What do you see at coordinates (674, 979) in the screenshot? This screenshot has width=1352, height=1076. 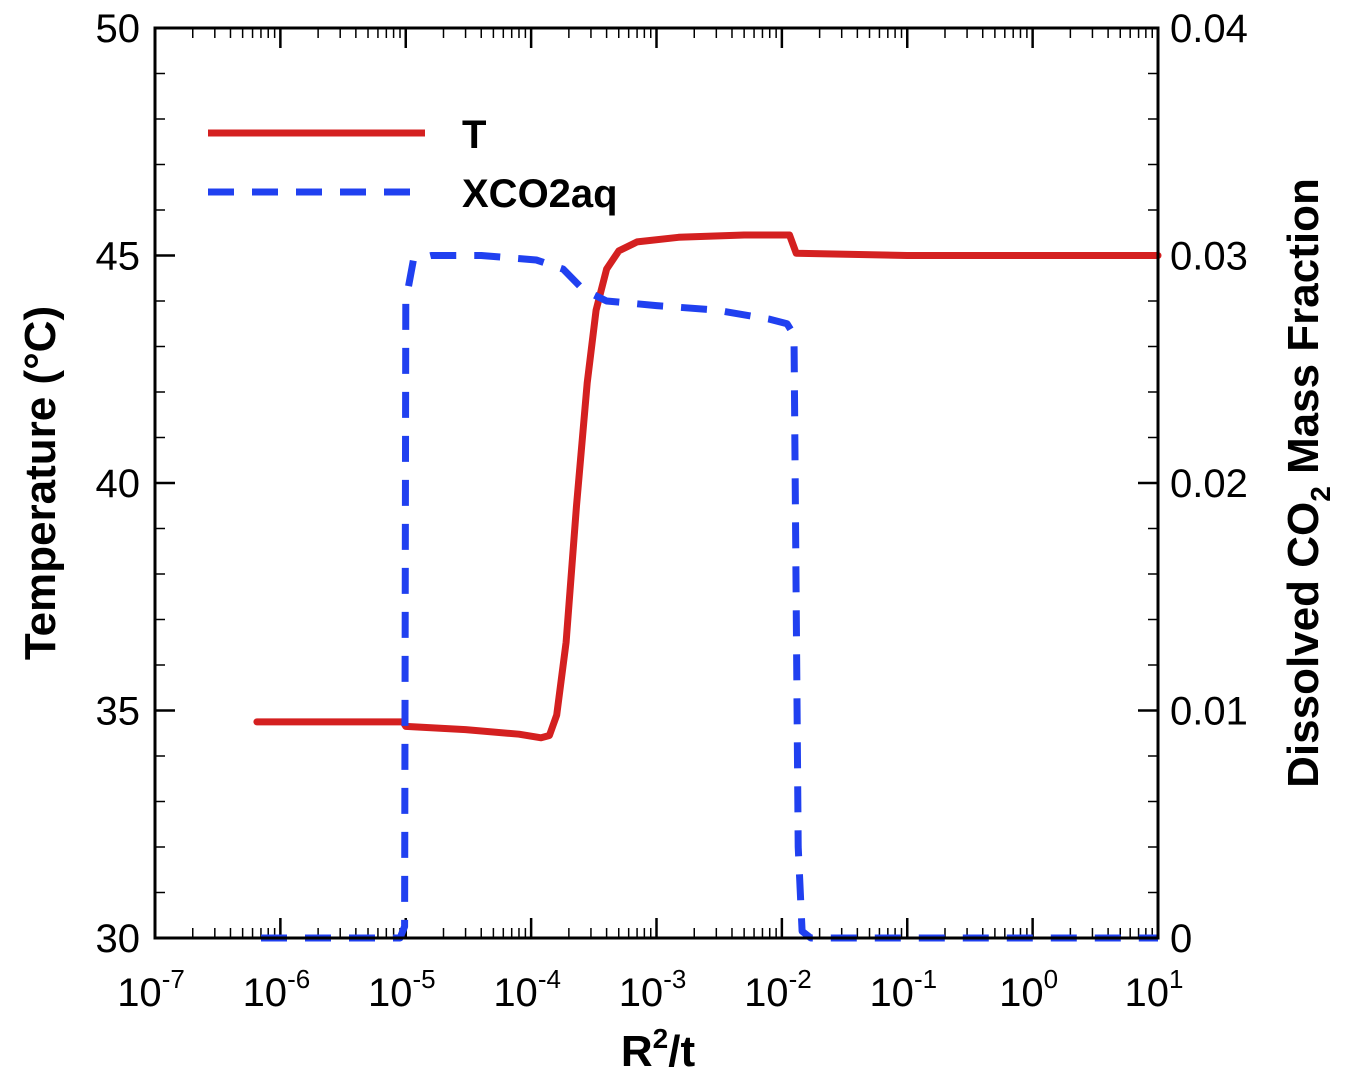 I see `x-tick-label-exp: -3` at bounding box center [674, 979].